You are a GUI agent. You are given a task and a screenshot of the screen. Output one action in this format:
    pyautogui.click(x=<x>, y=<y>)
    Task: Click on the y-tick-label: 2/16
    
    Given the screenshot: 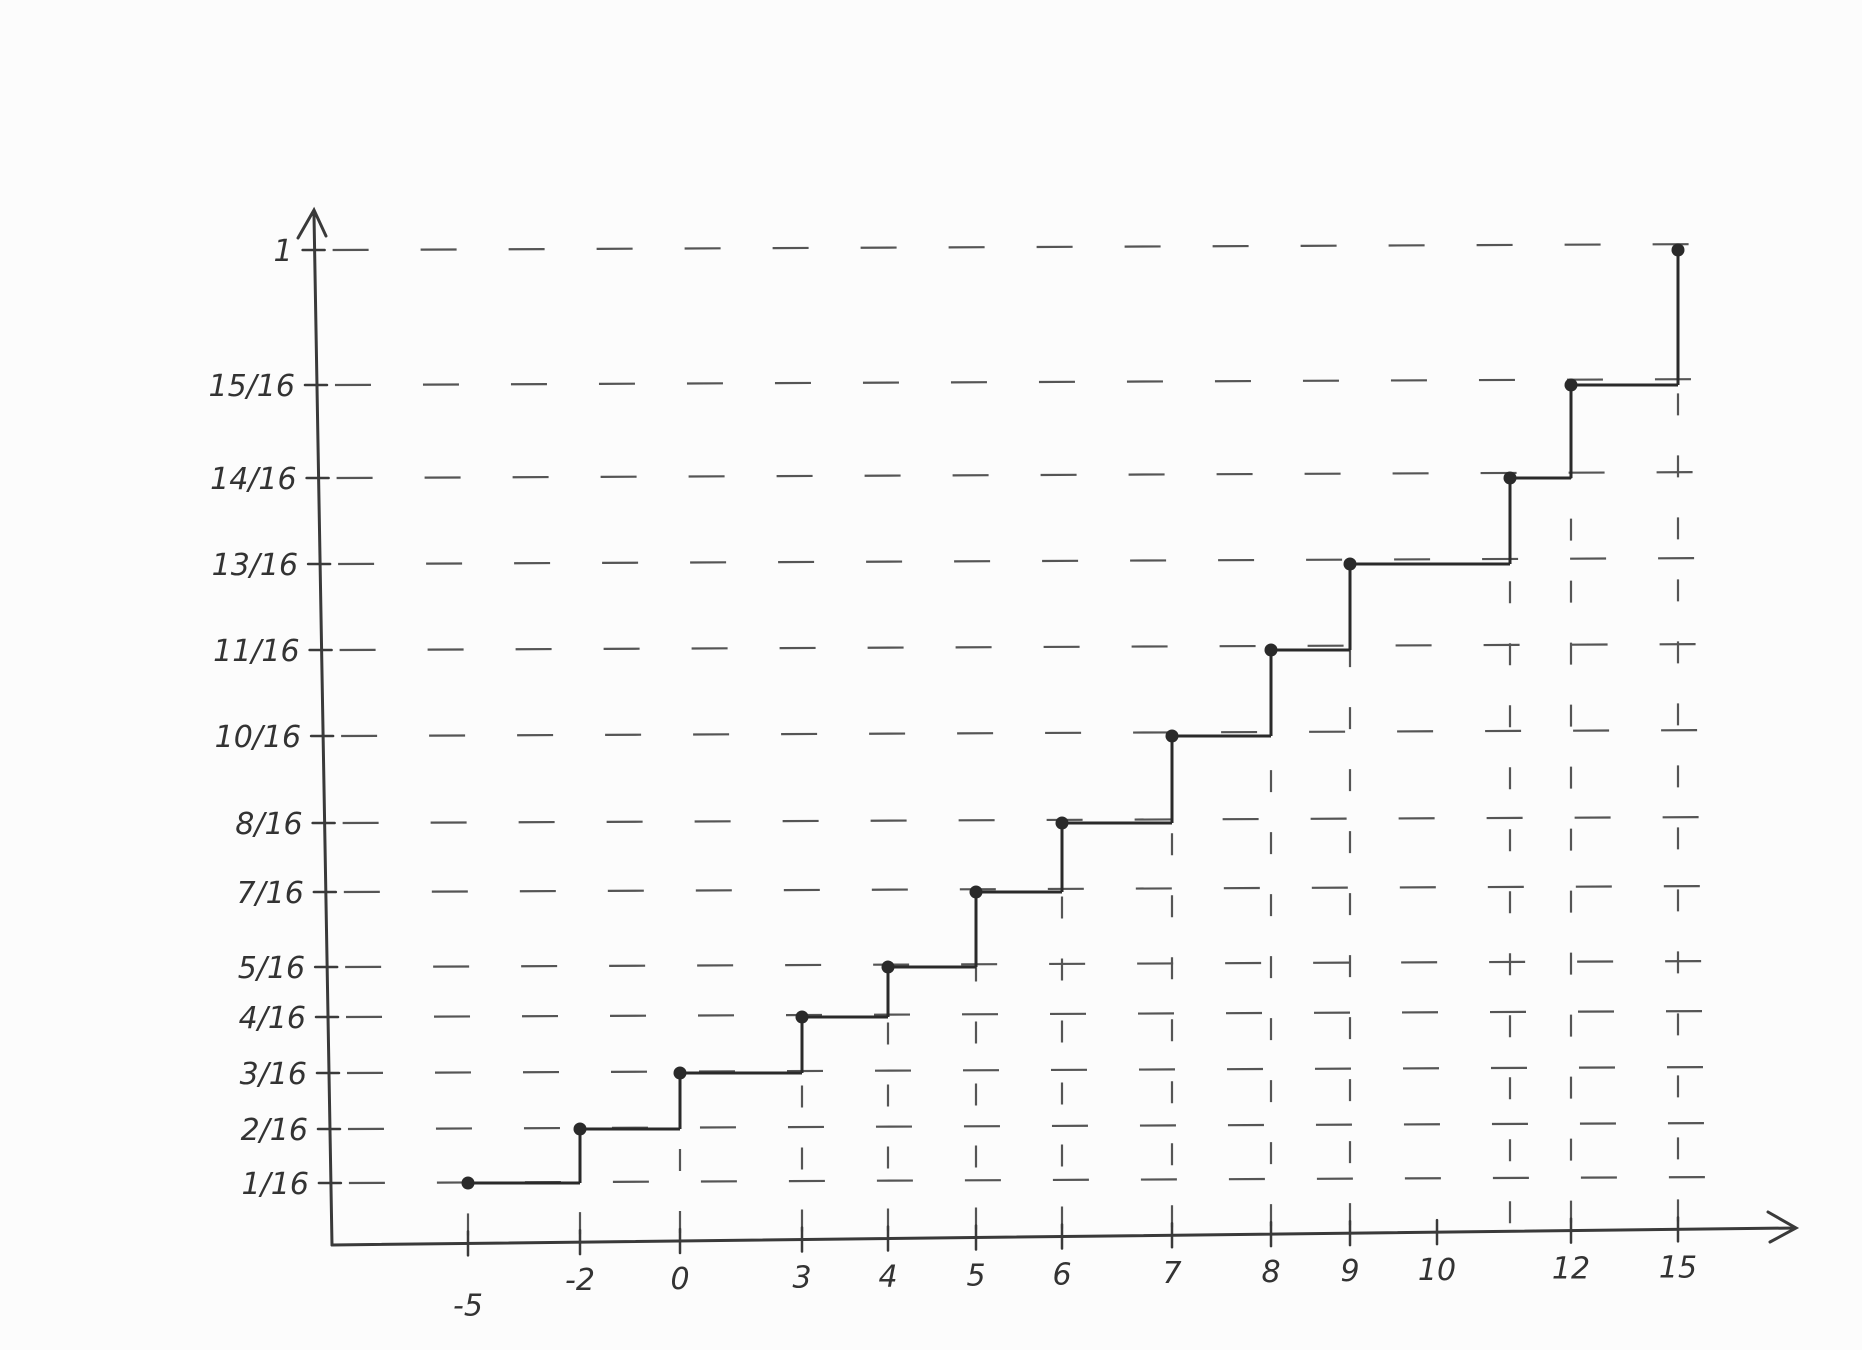 What is the action you would take?
    pyautogui.click(x=274, y=1130)
    